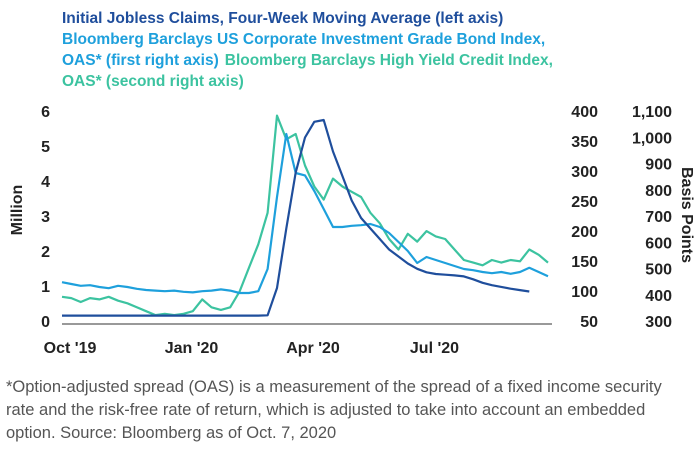 This screenshot has width=700, height=456. What do you see at coordinates (658, 322) in the screenshot?
I see `y3ticks-label: 300` at bounding box center [658, 322].